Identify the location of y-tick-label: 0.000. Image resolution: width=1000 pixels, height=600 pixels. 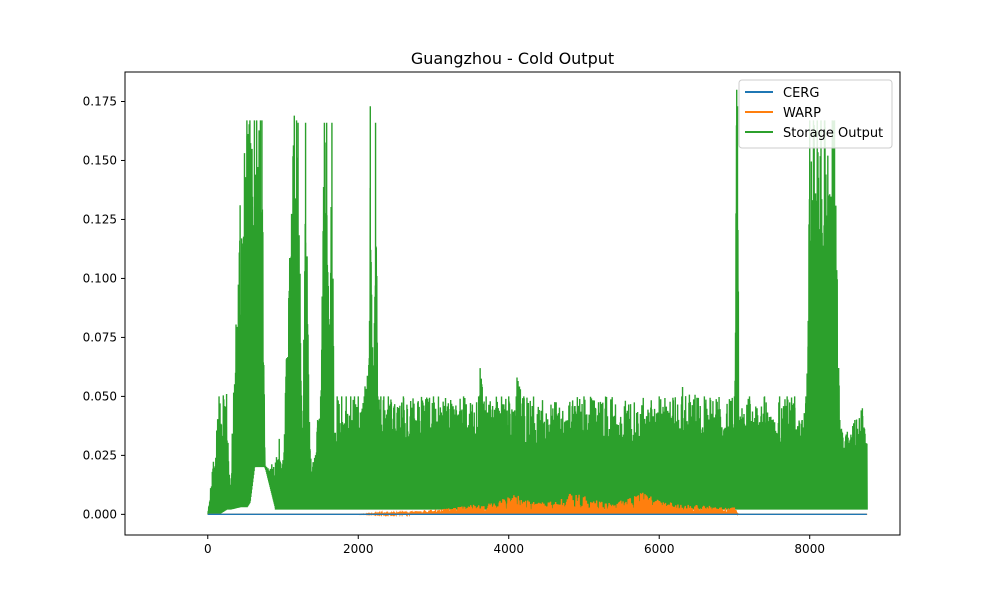
(100, 514).